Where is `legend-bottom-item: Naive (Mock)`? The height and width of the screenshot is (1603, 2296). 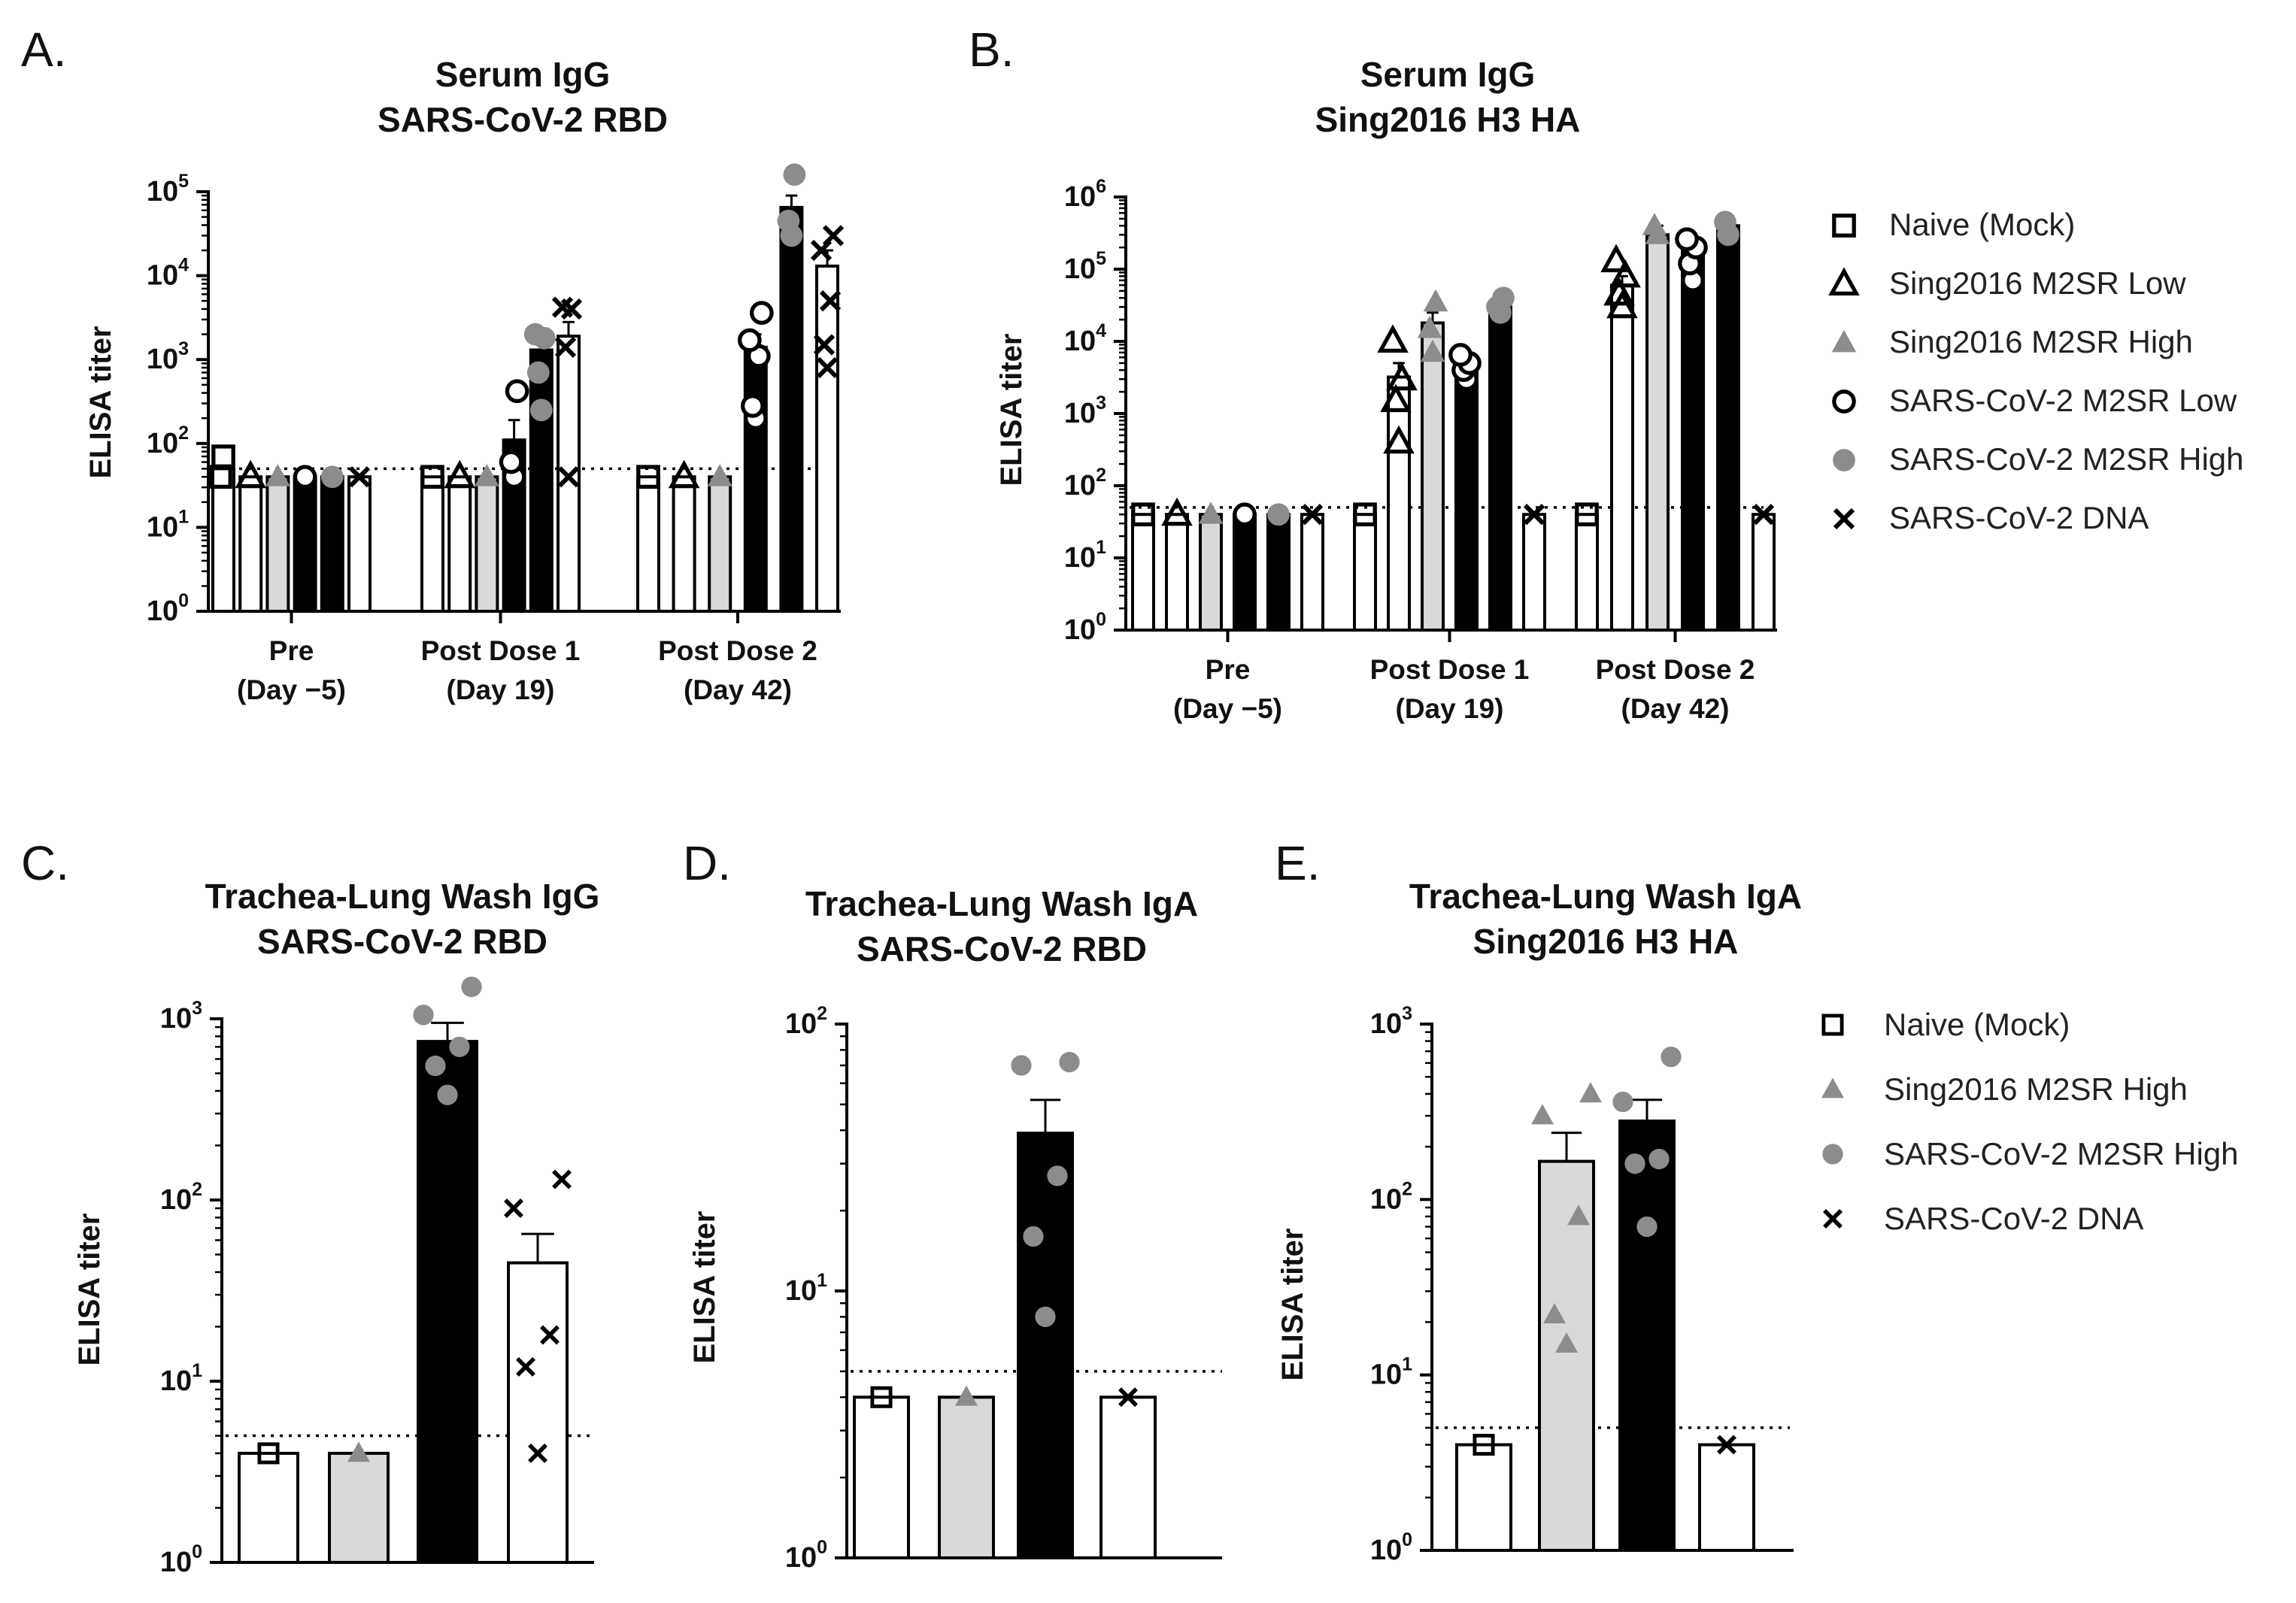 legend-bottom-item: Naive (Mock) is located at coordinates (1946, 1024).